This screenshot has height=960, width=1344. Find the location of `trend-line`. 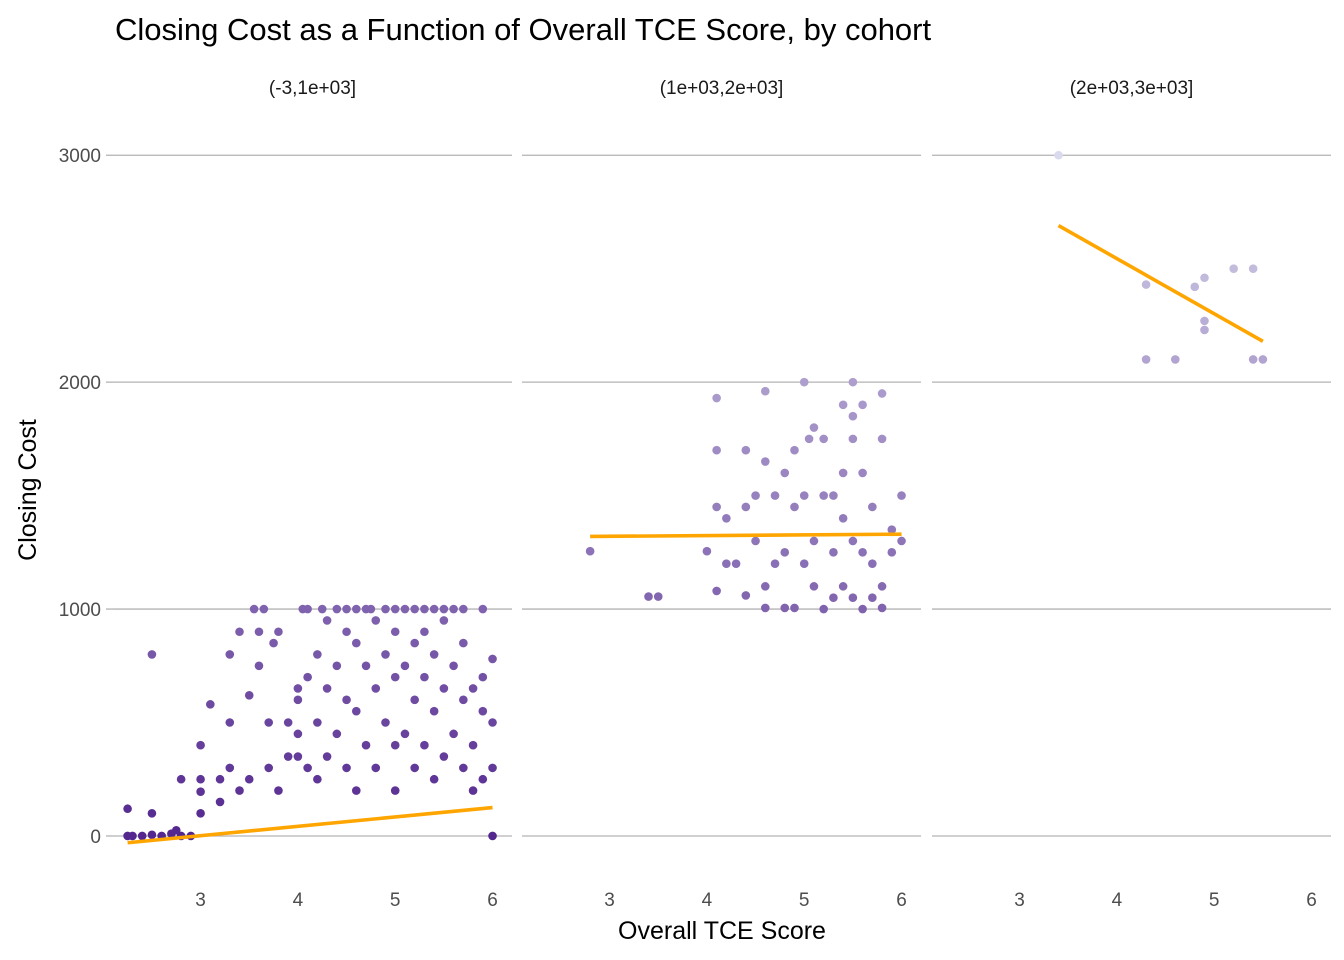

trend-line is located at coordinates (1160, 283).